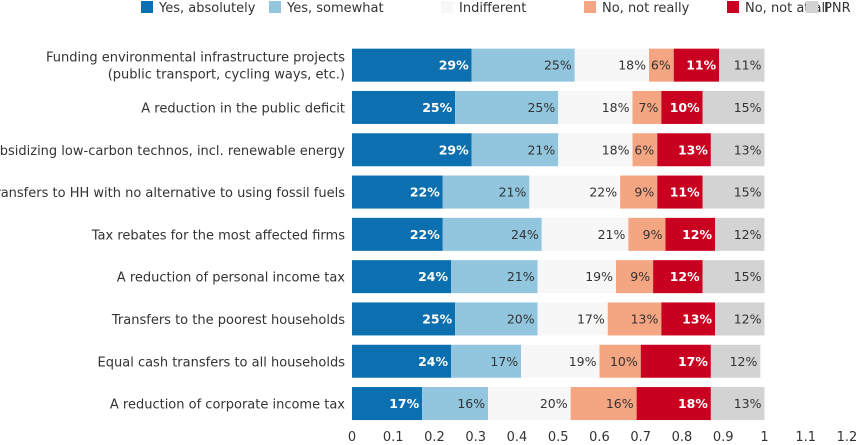  Describe the element at coordinates (682, 437) in the screenshot. I see `x-tick-label-8: 0.8` at that location.